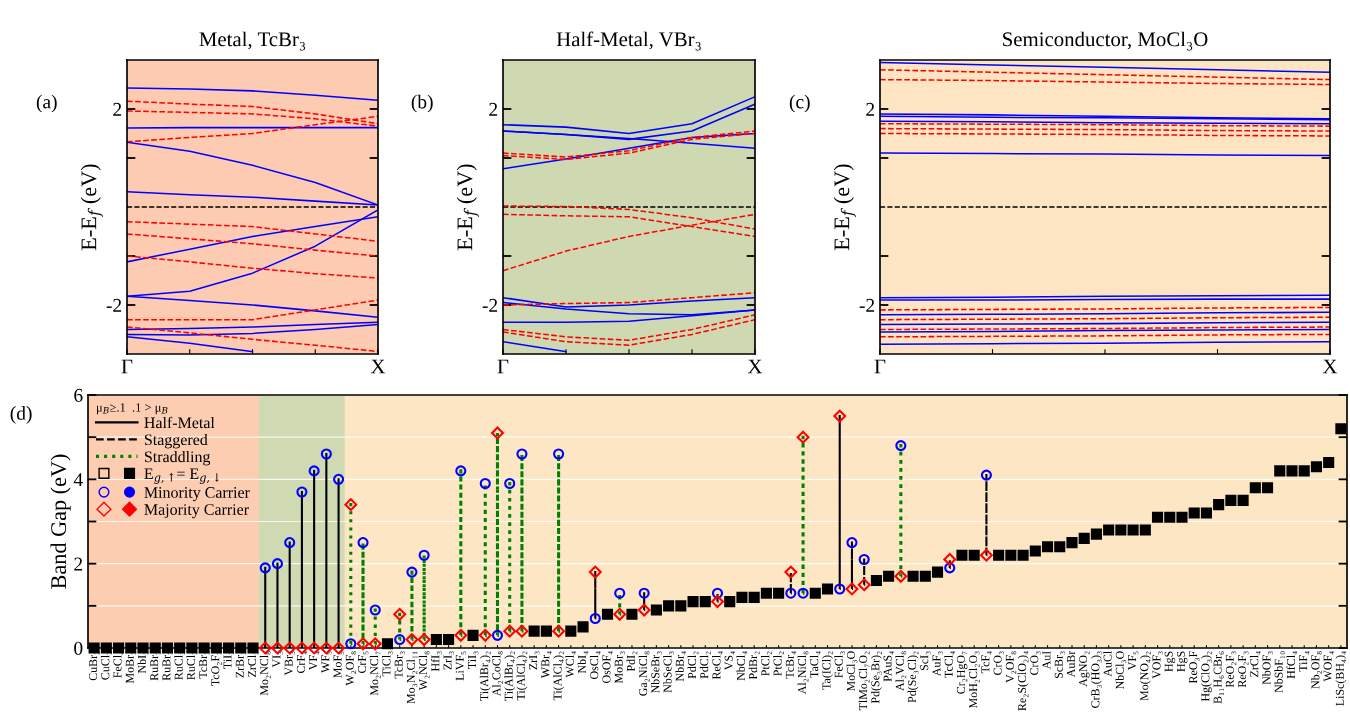 Image resolution: width=1350 pixels, height=727 pixels. Describe the element at coordinates (1328, 666) in the screenshot. I see `x-tick-label: WOF₄` at that location.